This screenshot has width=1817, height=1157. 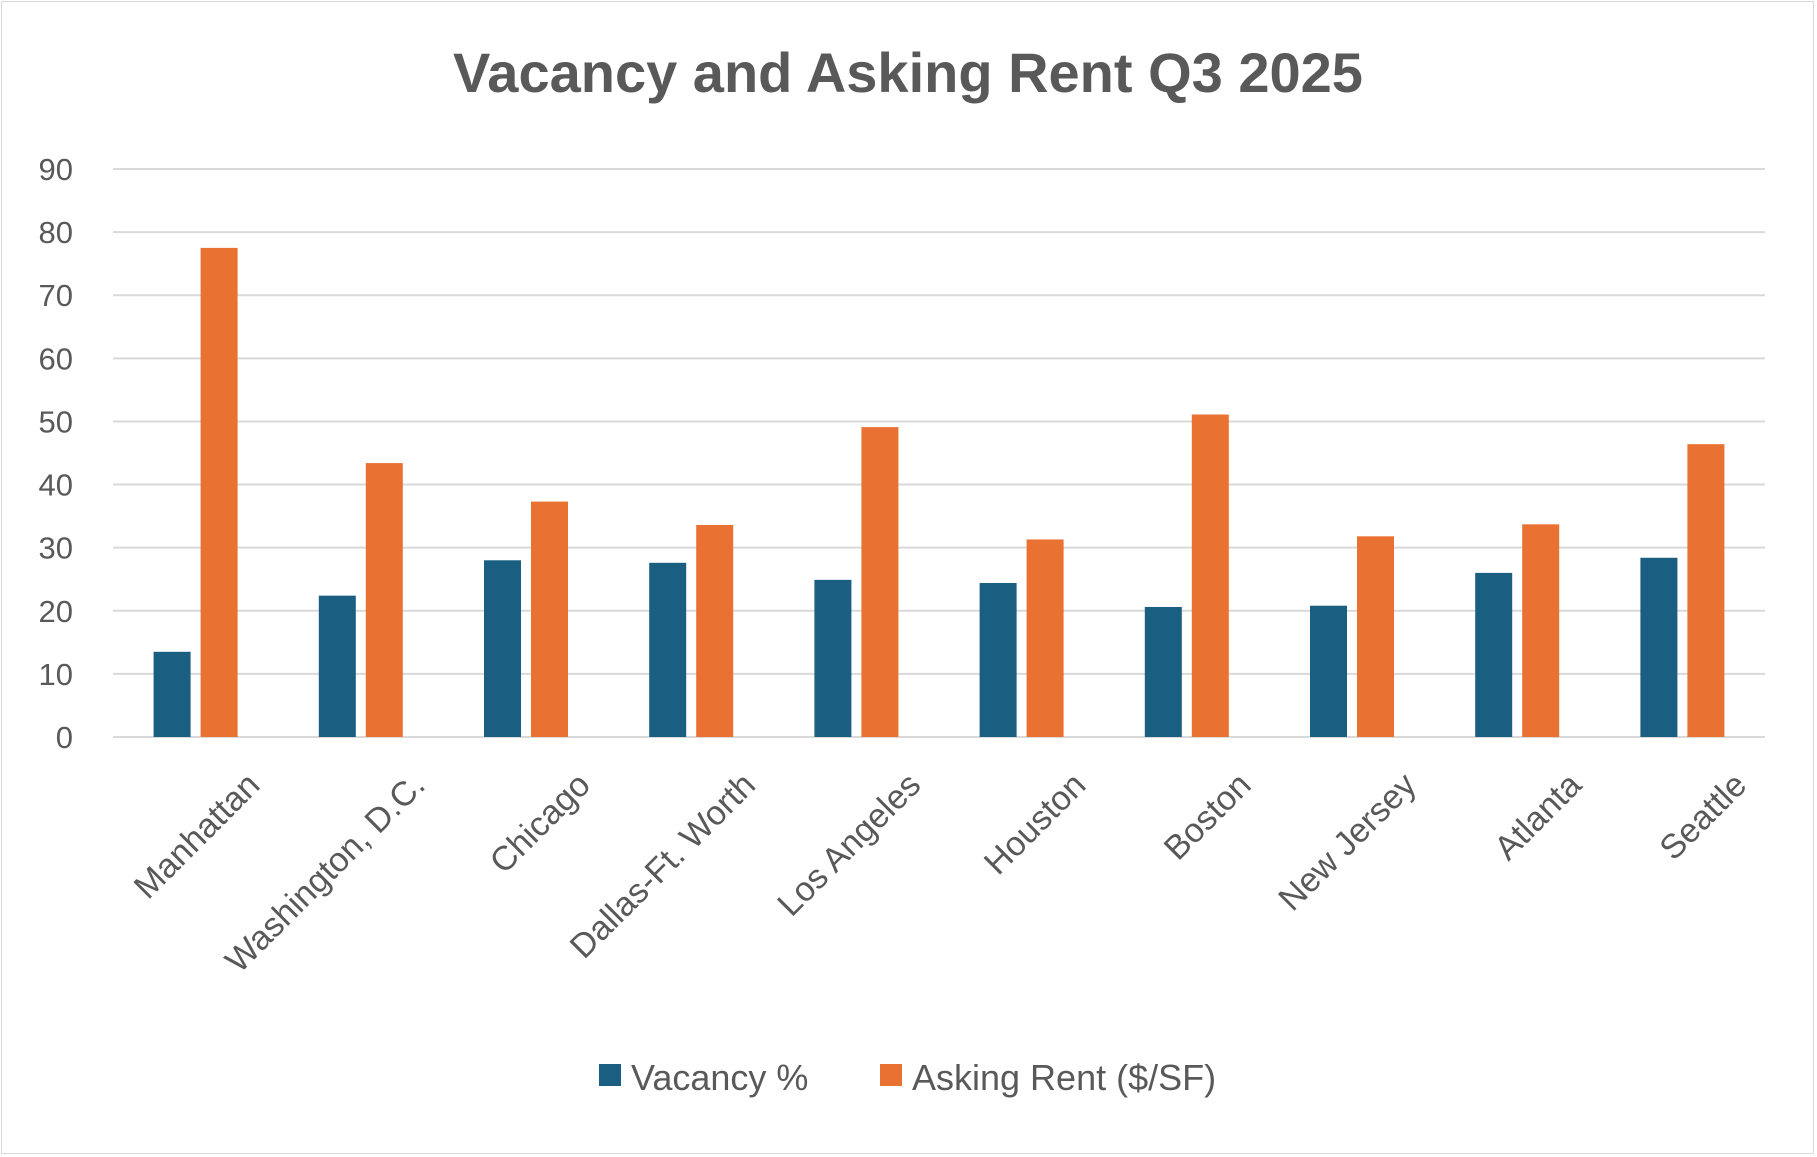 I want to click on x-category-label: Boston, so click(x=1208, y=817).